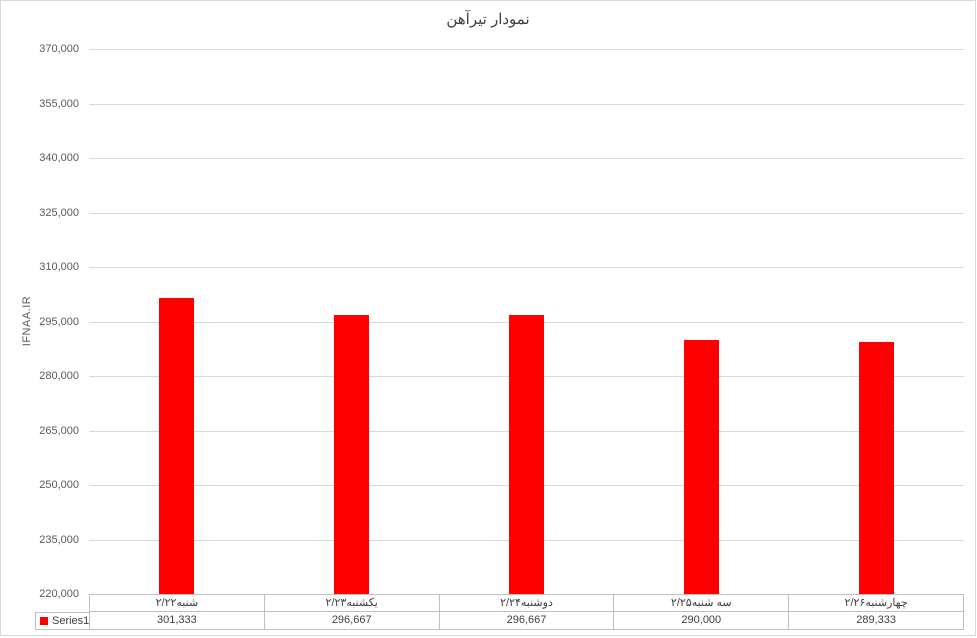 Image resolution: width=977 pixels, height=638 pixels. What do you see at coordinates (59, 485) in the screenshot?
I see `y-tick-label: 250,000` at bounding box center [59, 485].